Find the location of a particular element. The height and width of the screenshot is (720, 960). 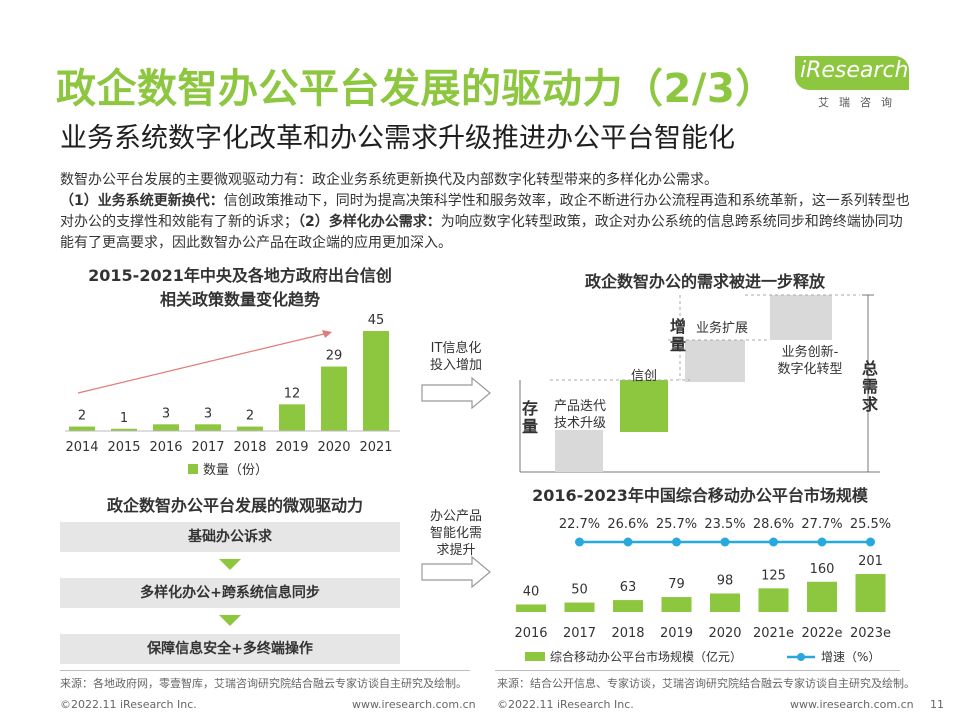

data-label: 40 is located at coordinates (531, 591).